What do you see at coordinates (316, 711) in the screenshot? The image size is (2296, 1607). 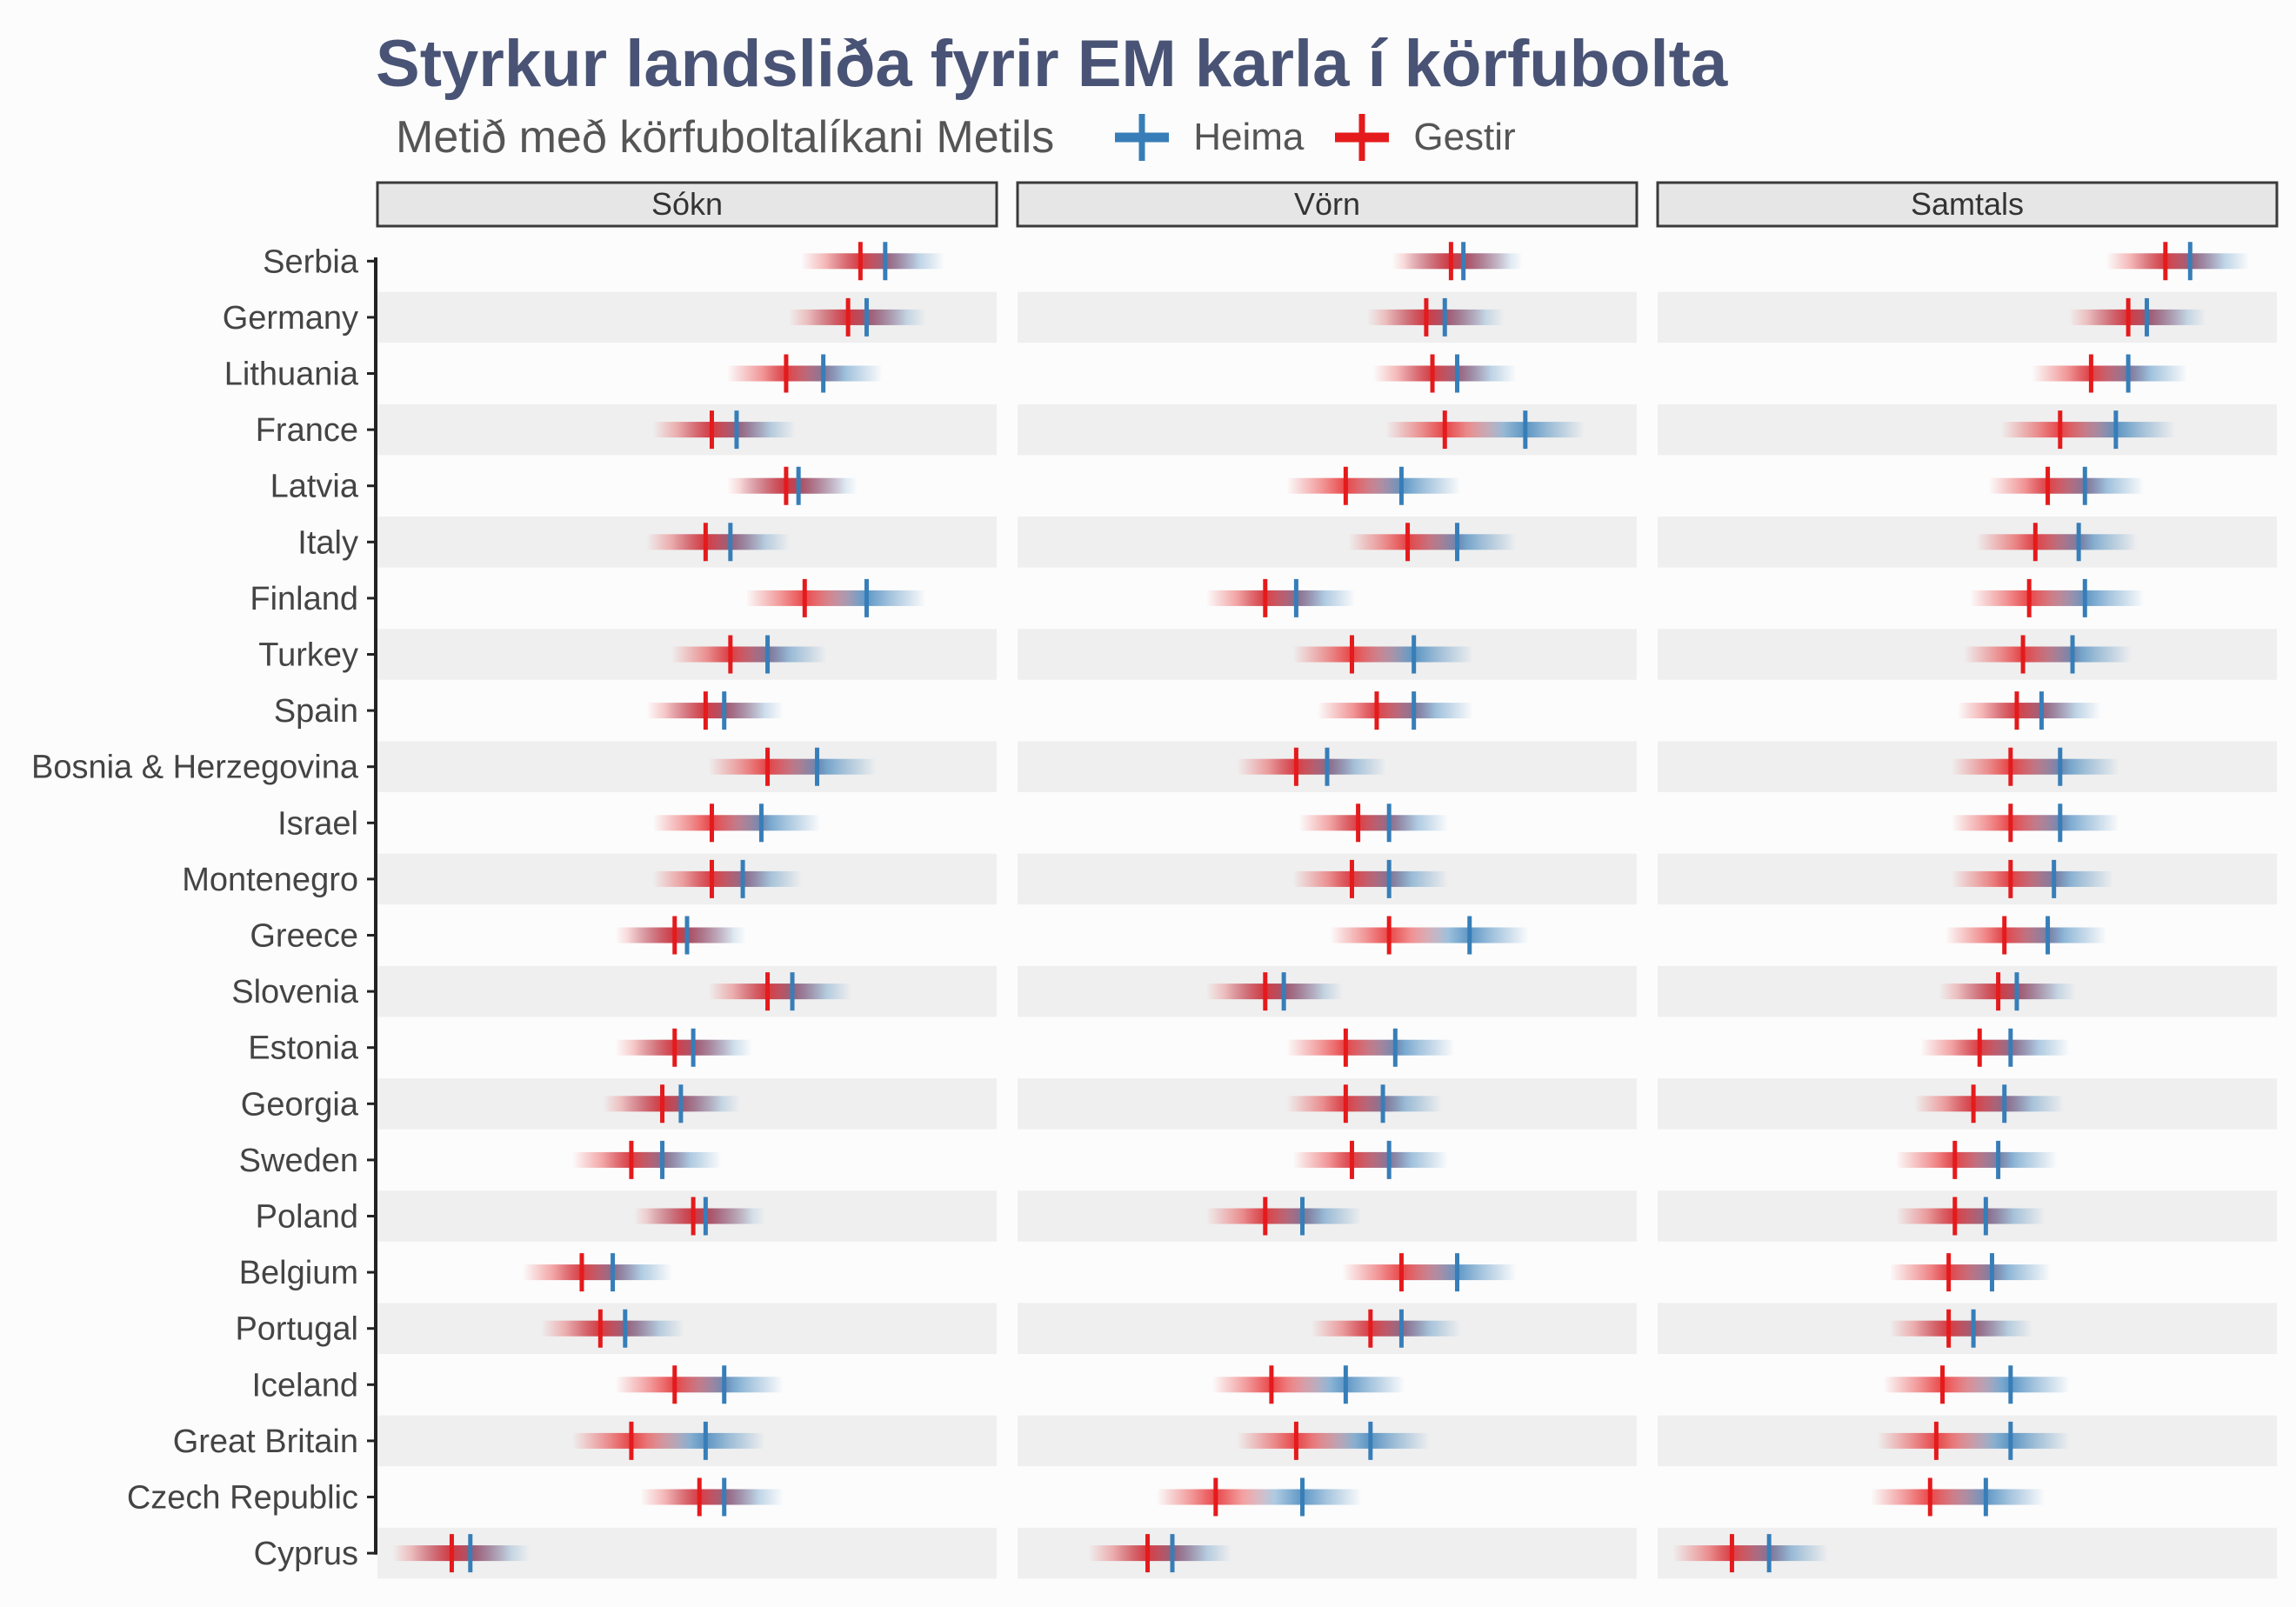 I see `y-tick-label-spain: Spain` at bounding box center [316, 711].